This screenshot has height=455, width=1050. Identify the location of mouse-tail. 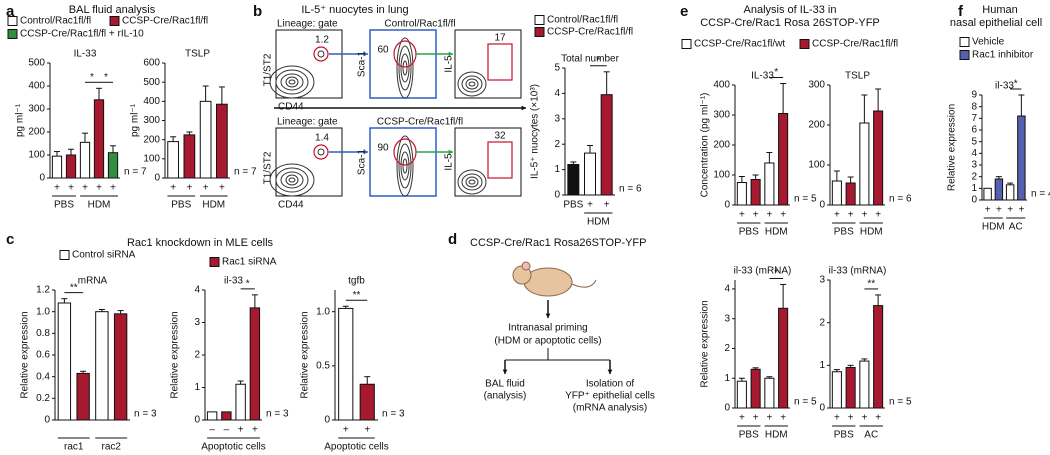
(584, 283).